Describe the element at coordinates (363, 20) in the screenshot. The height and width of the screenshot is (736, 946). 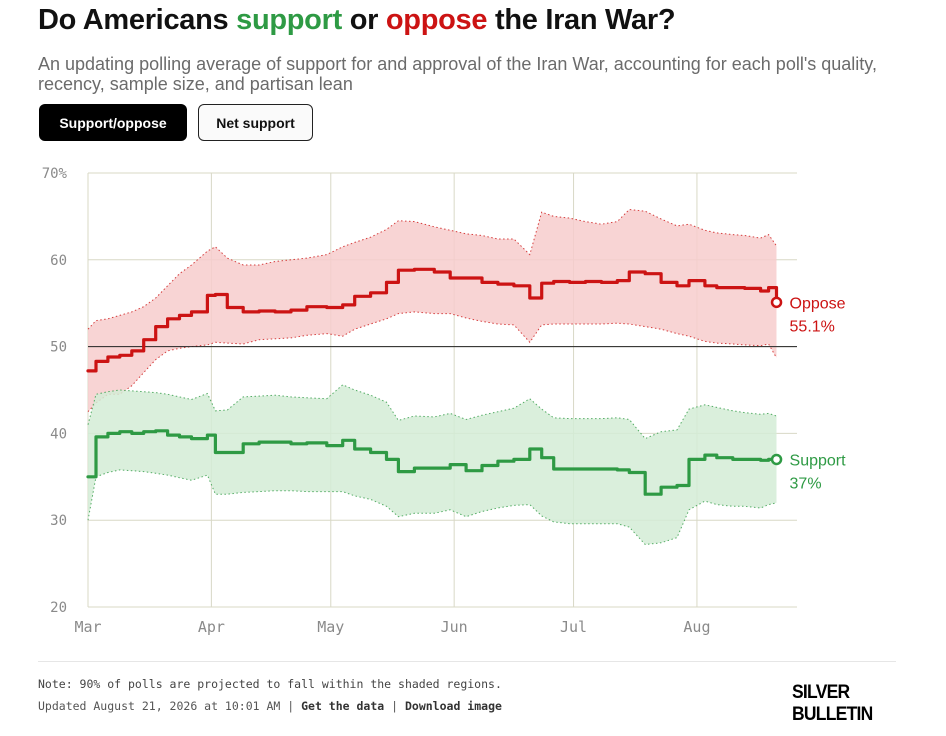
I see `title-mid: or` at that location.